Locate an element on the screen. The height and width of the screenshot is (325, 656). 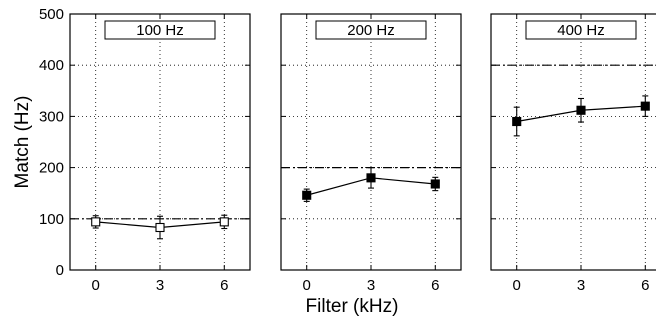
panel-title: 200 Hz is located at coordinates (371, 30).